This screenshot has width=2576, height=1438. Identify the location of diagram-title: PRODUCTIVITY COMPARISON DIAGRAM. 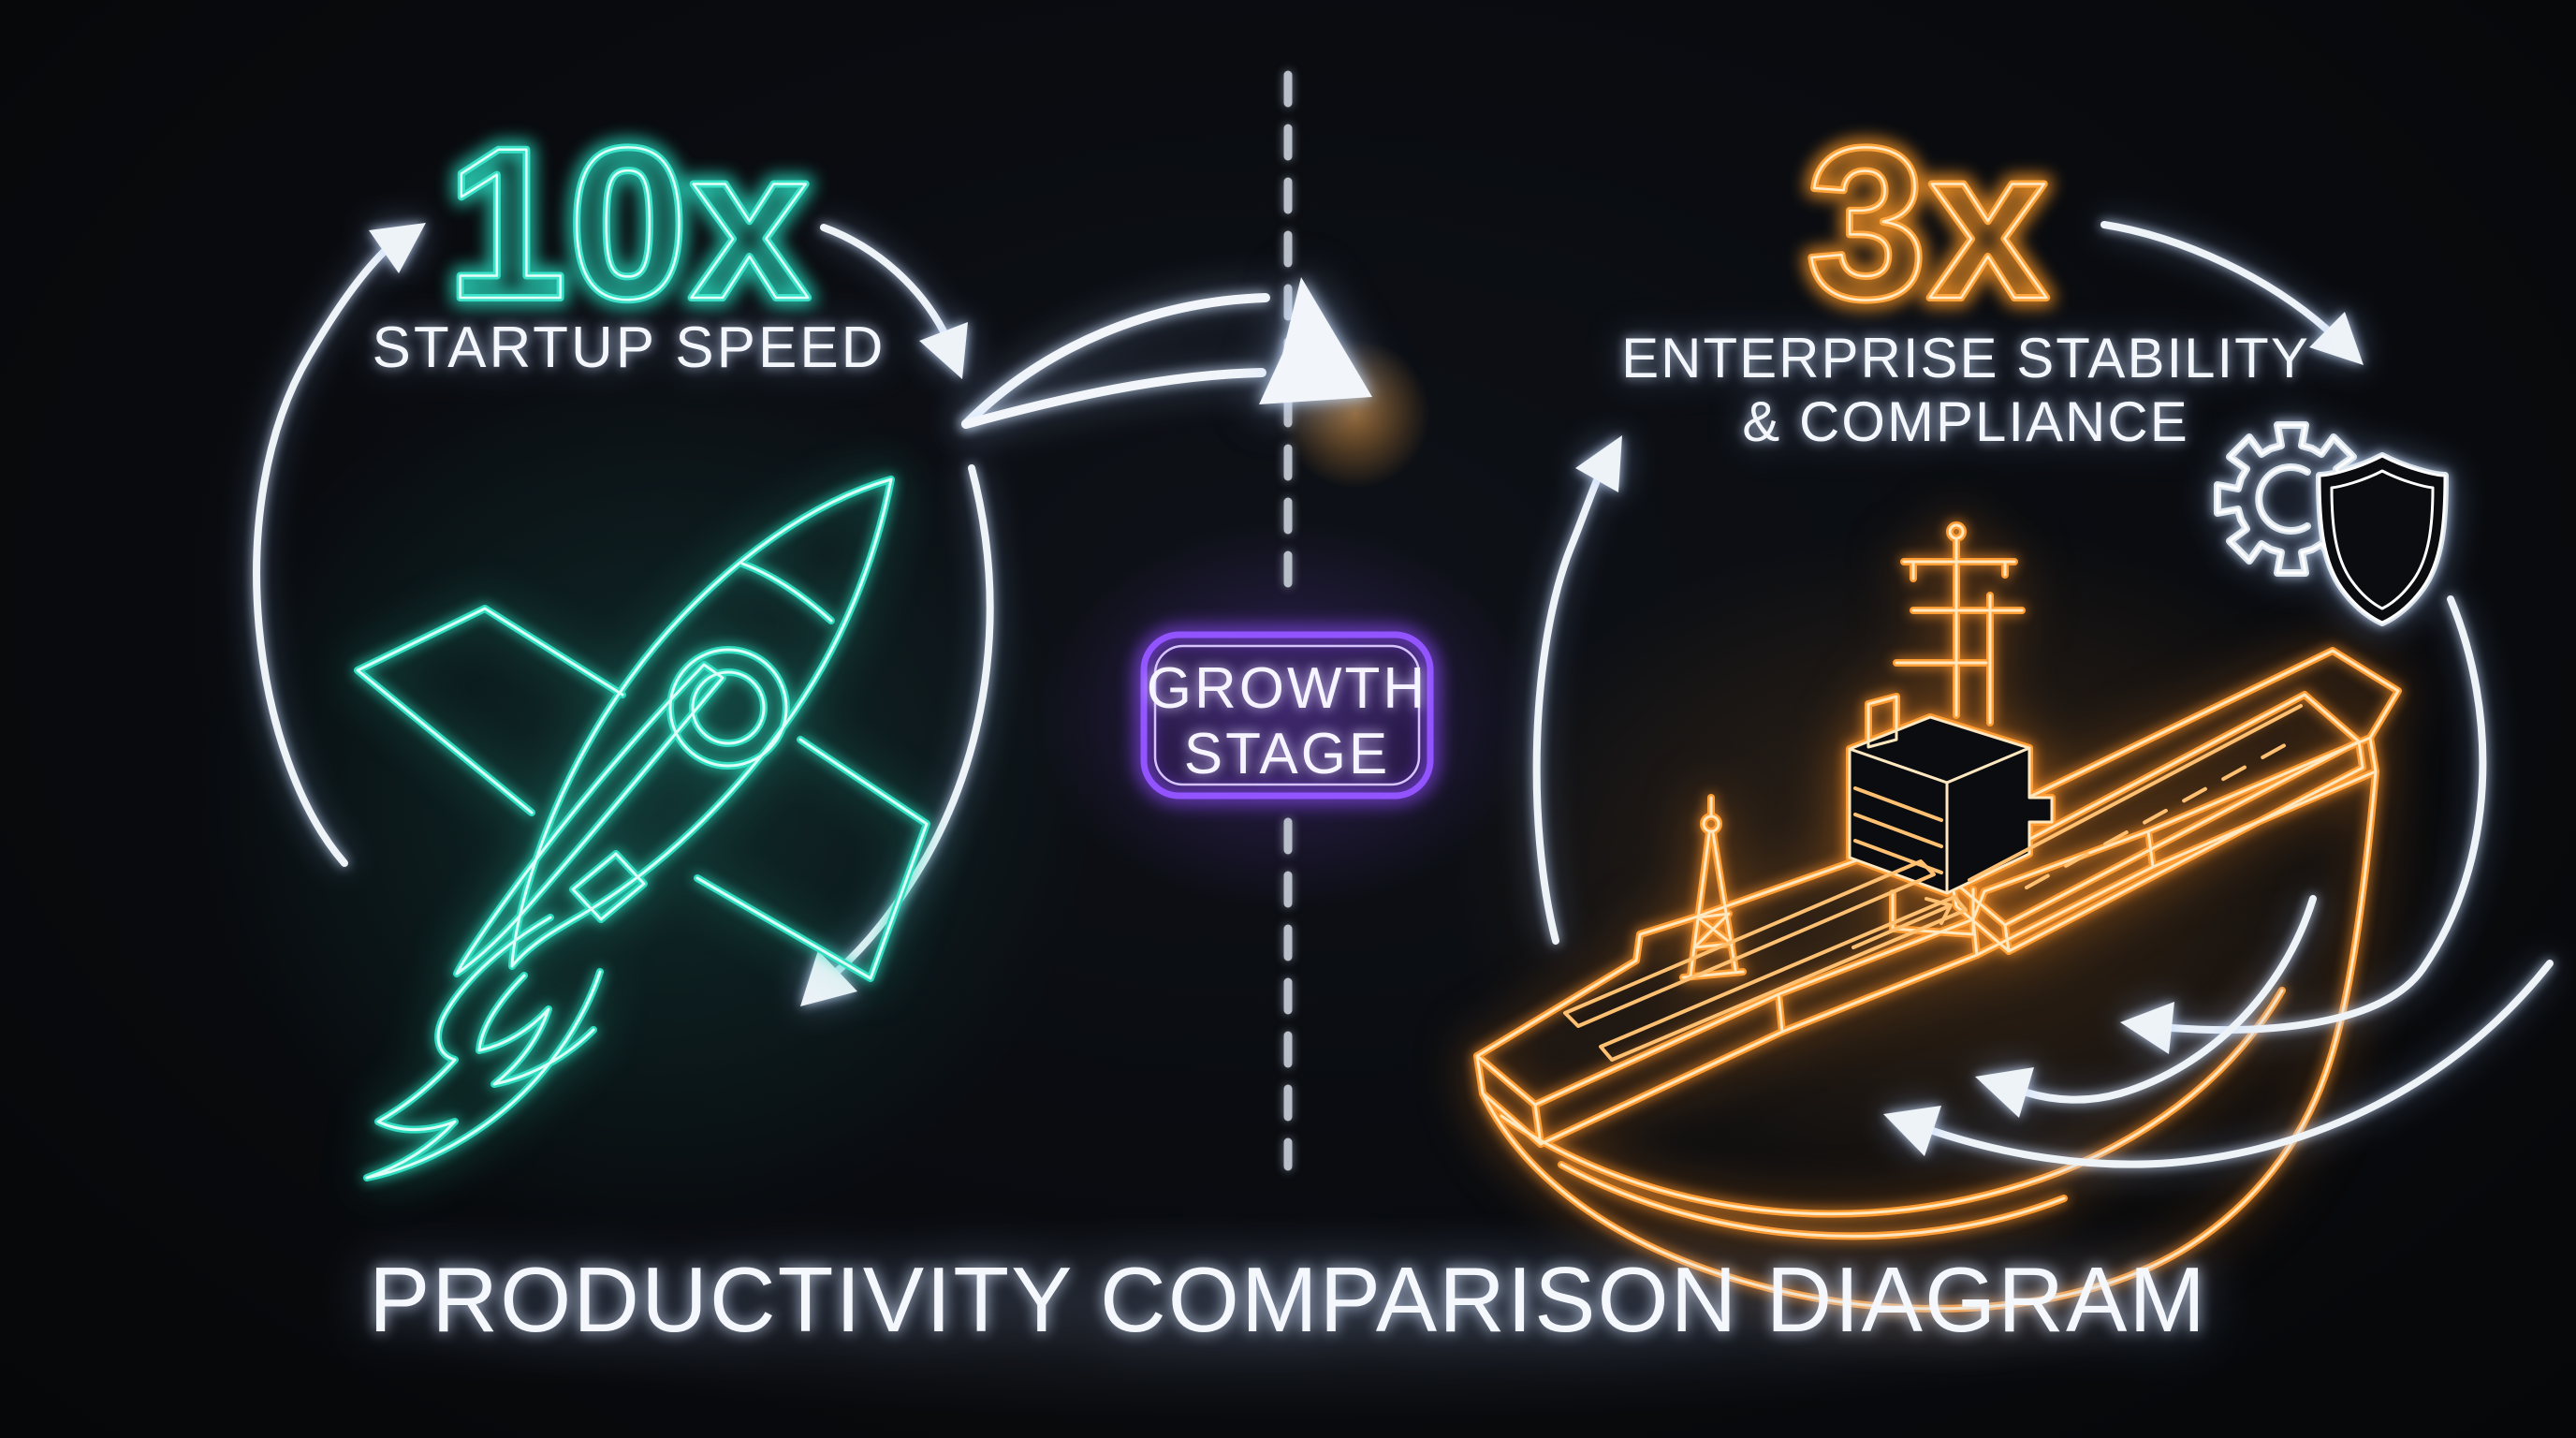
(1288, 1299).